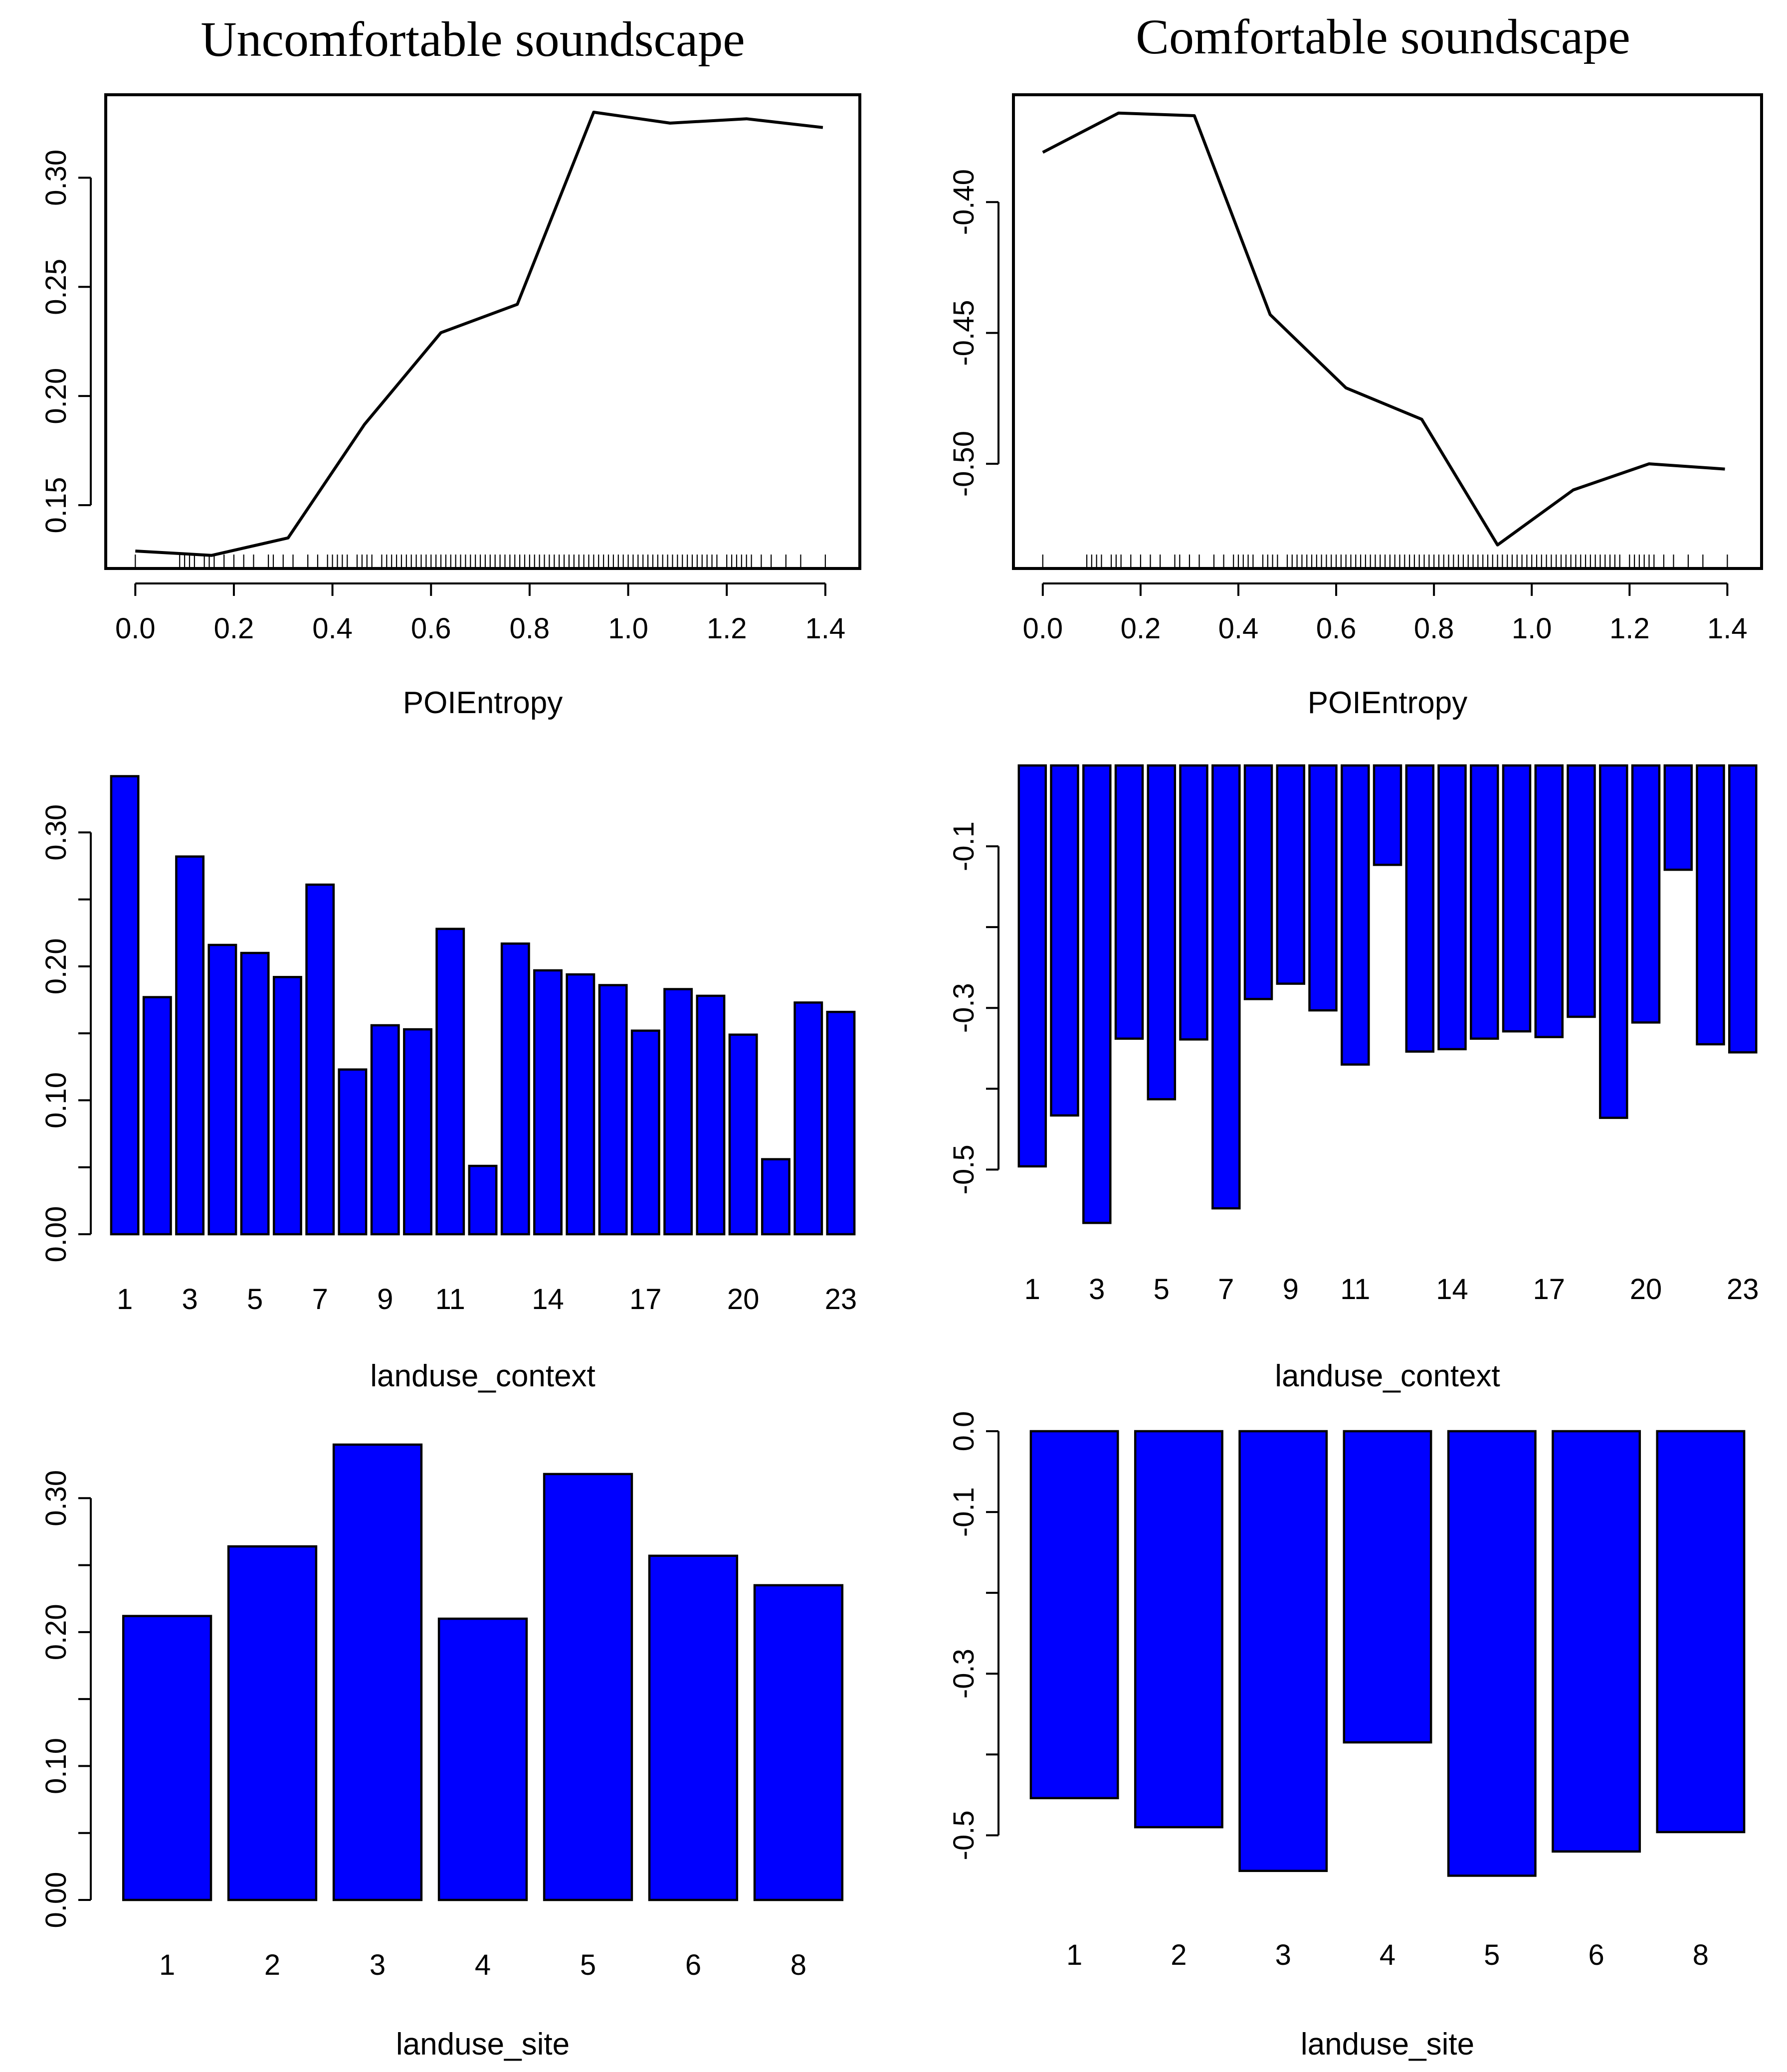  What do you see at coordinates (56, 505) in the screenshot?
I see `y-tick-label: 0.15` at bounding box center [56, 505].